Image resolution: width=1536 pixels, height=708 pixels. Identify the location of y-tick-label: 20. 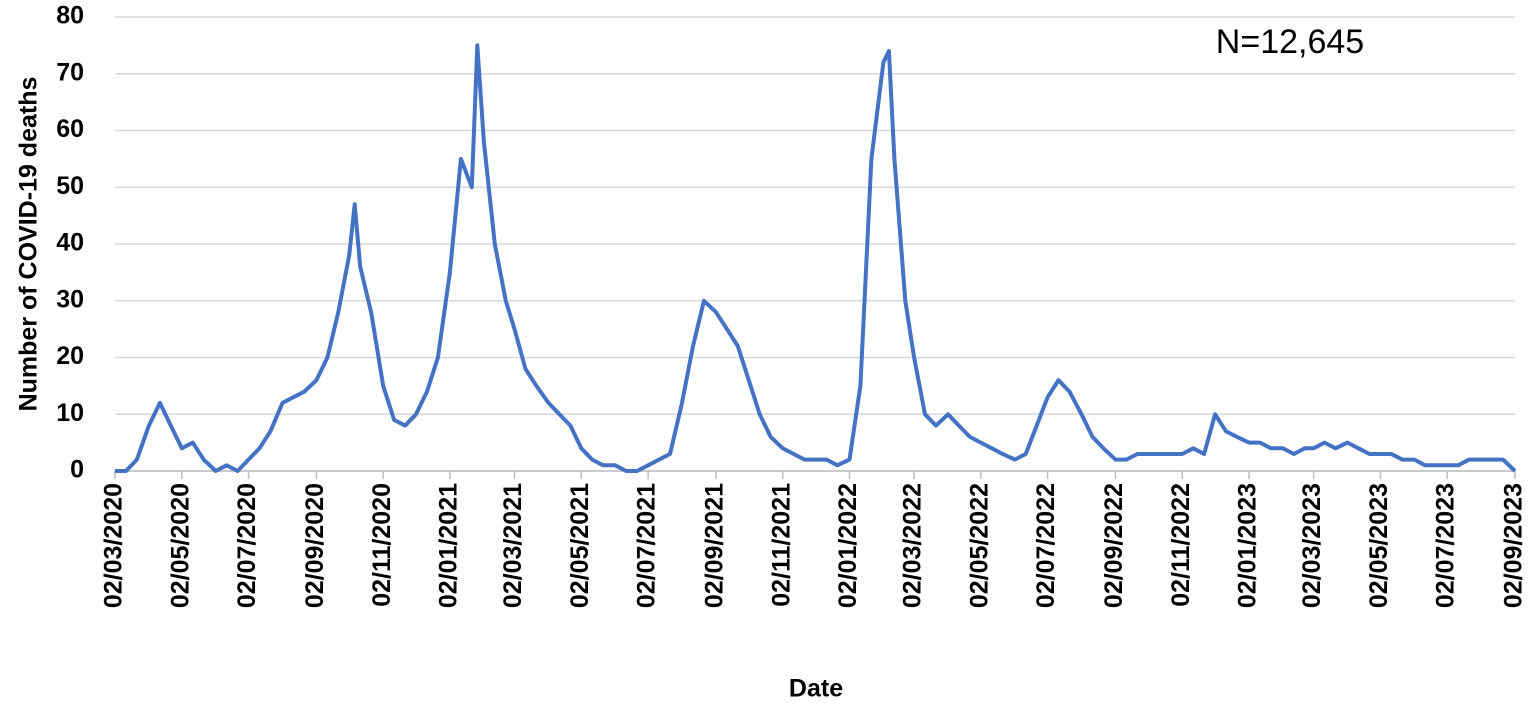
(70, 356).